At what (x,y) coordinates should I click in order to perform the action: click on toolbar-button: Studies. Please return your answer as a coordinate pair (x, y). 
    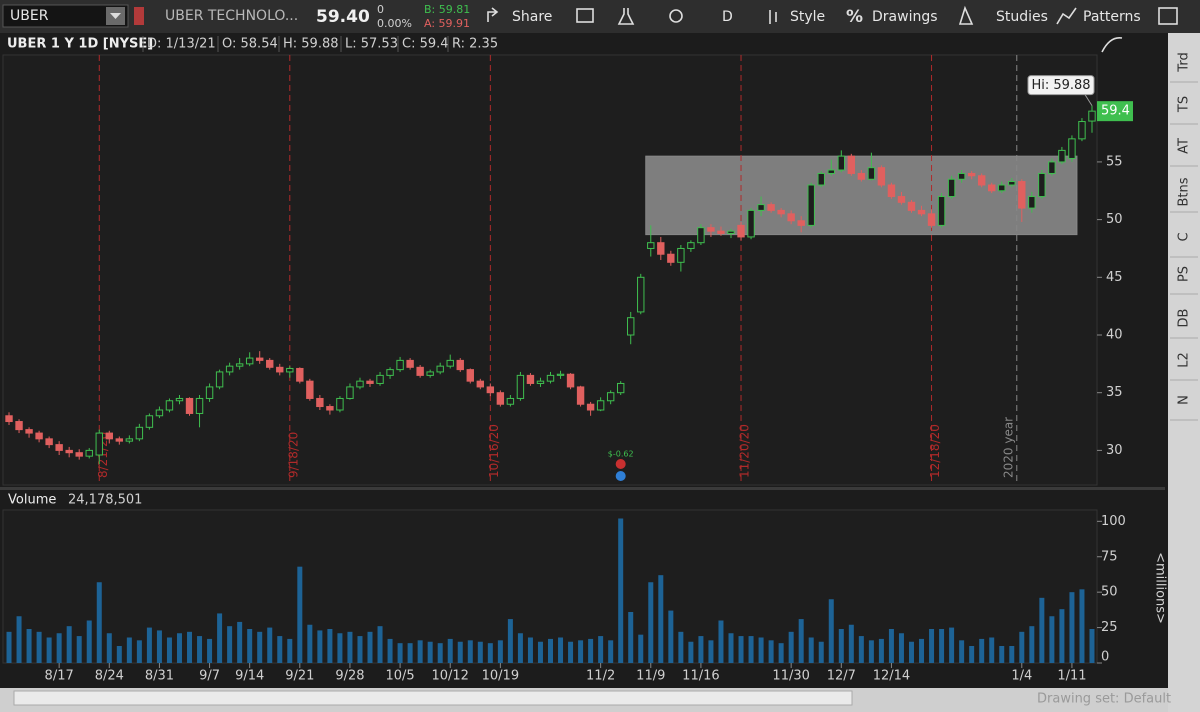
    Looking at the image, I should click on (1022, 17).